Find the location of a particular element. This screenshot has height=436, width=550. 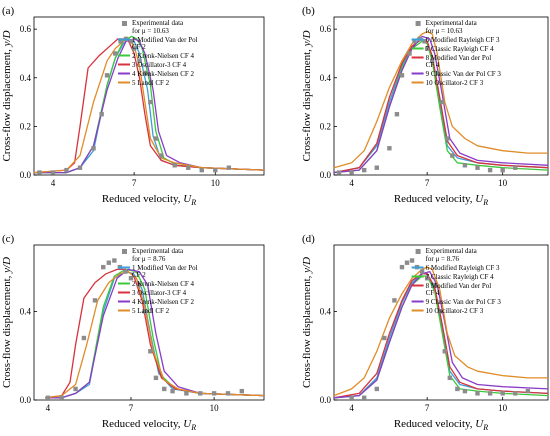

legend-label-7: 7 Classic Rayleigh CF 4 is located at coordinates (460, 277).